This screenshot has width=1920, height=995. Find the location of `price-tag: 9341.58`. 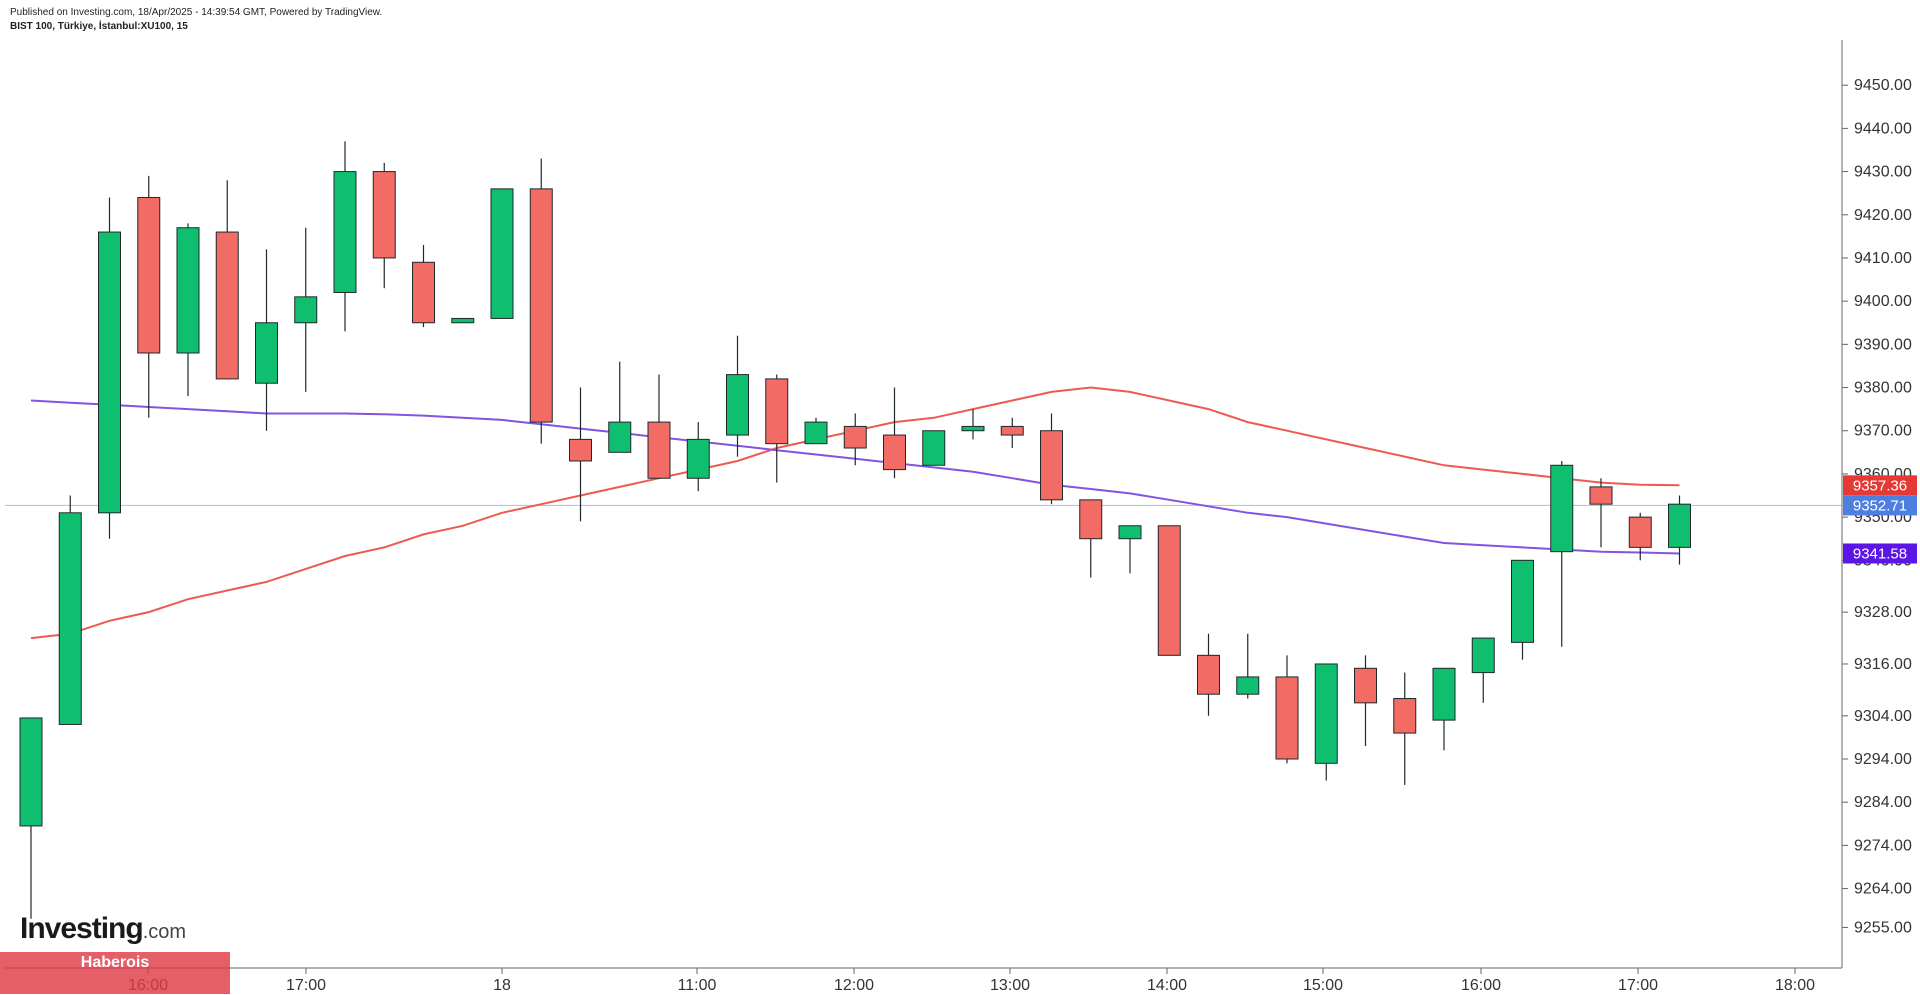

price-tag: 9341.58 is located at coordinates (1880, 553).